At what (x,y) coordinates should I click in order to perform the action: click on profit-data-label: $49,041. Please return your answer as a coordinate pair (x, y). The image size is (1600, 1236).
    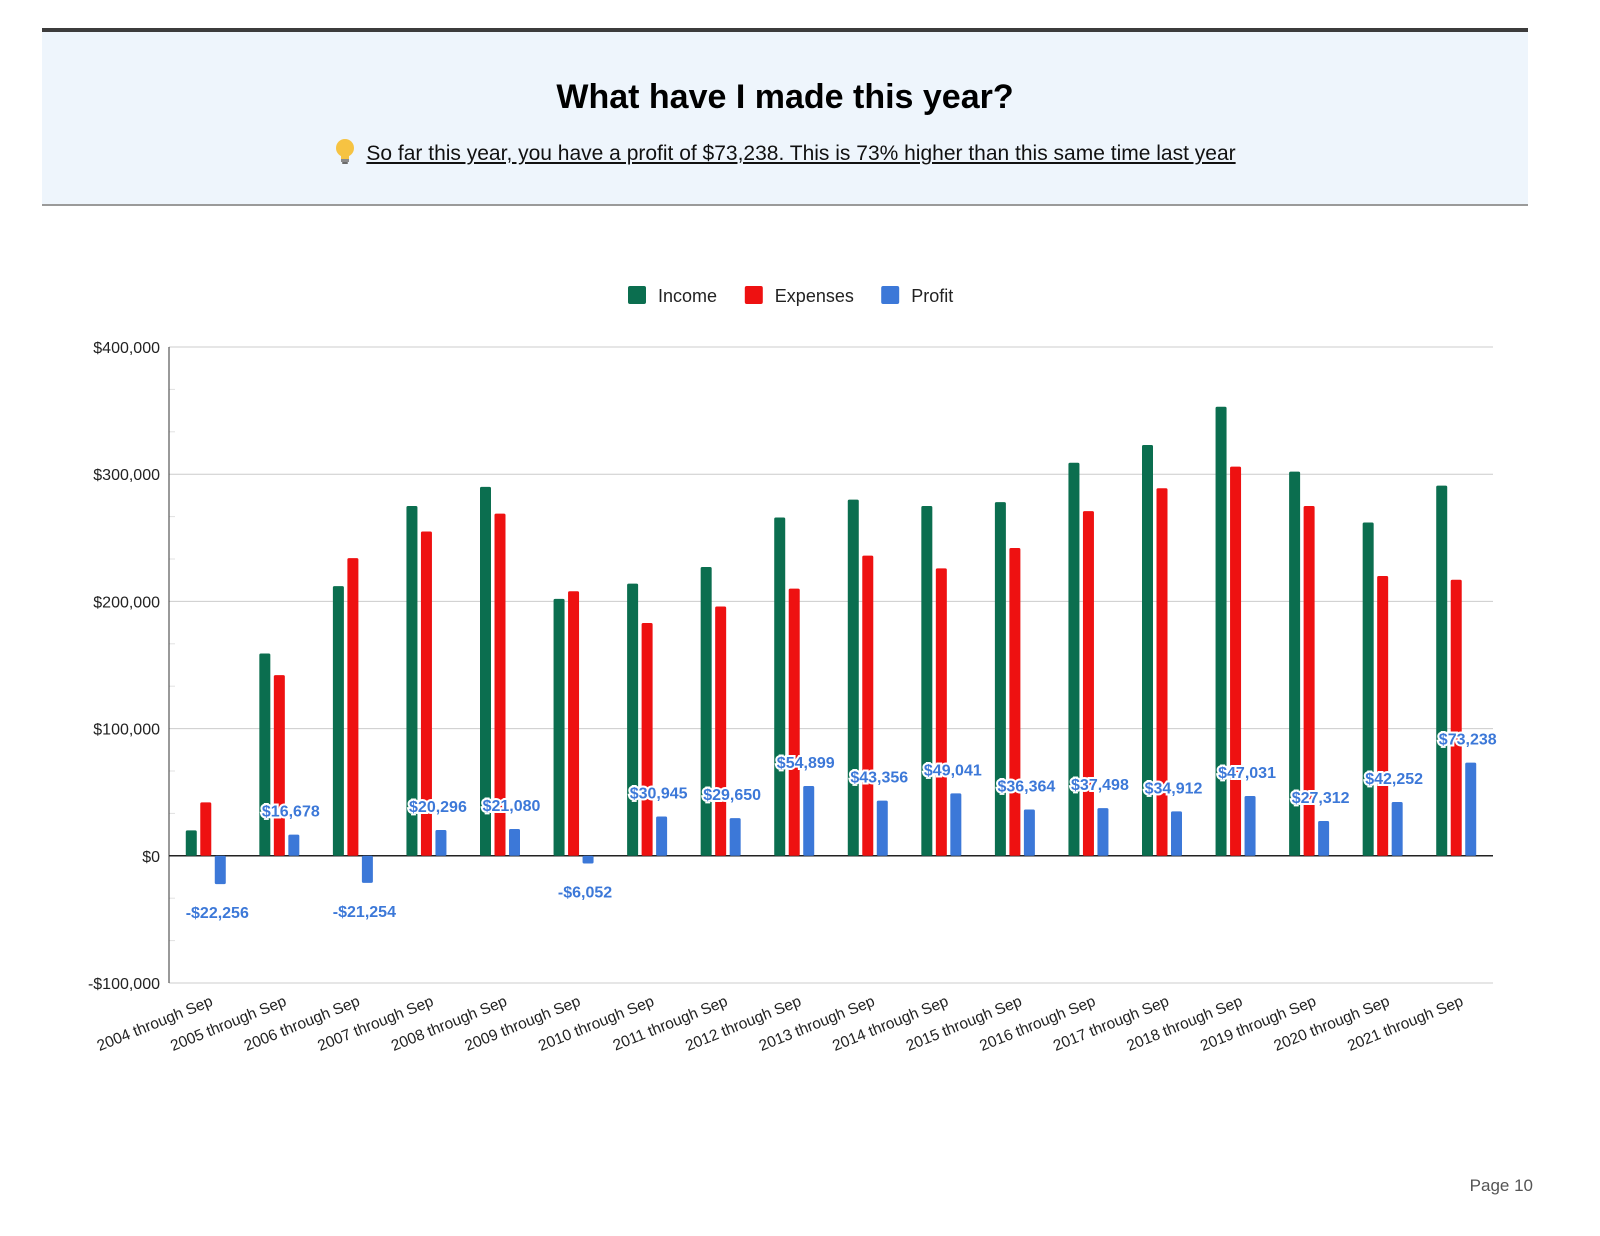
    Looking at the image, I should click on (953, 770).